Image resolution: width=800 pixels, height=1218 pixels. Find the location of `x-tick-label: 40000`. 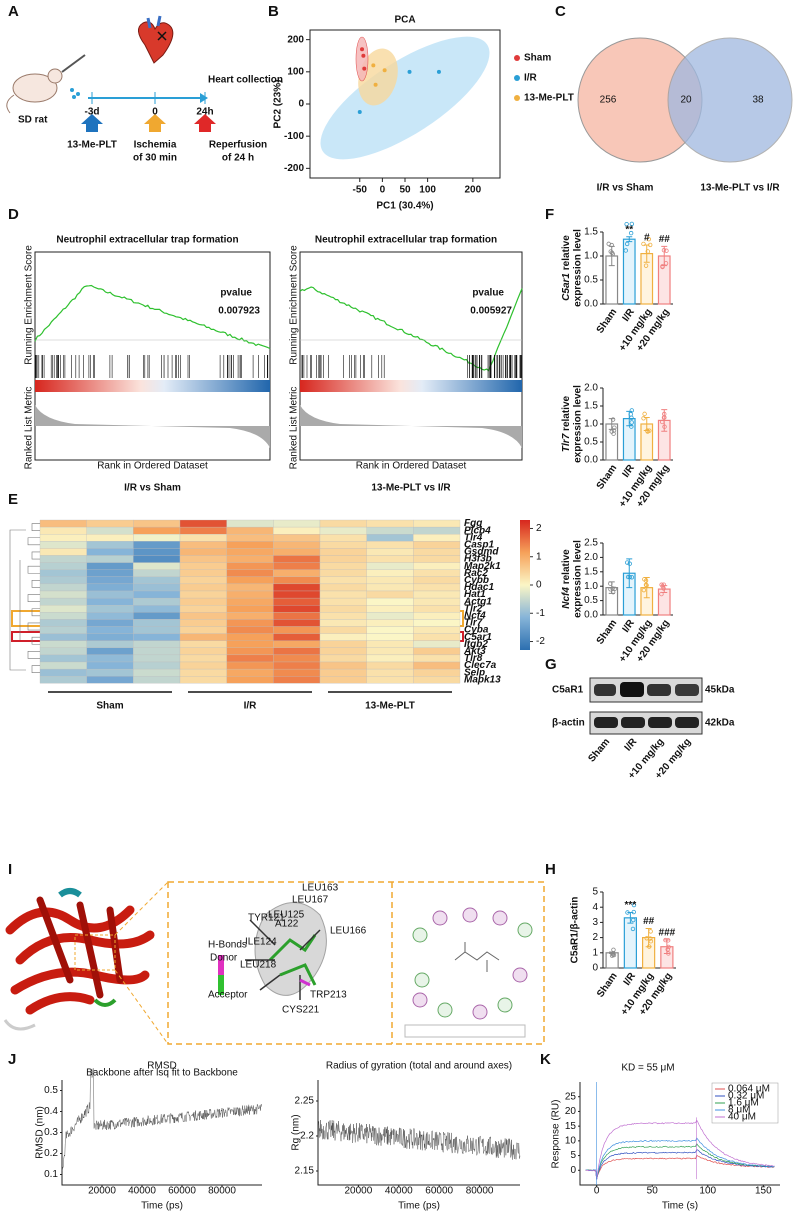

x-tick-label: 40000 is located at coordinates (142, 1191).